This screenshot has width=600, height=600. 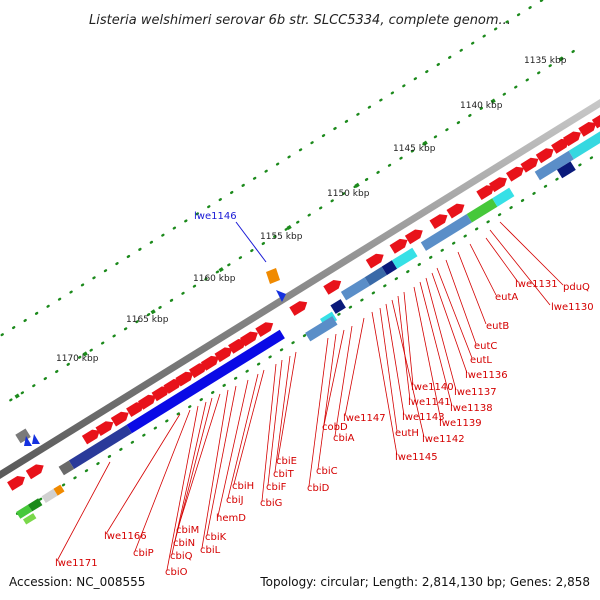 I want to click on gene-label-lwe1138: lwe1138, so click(x=471, y=408).